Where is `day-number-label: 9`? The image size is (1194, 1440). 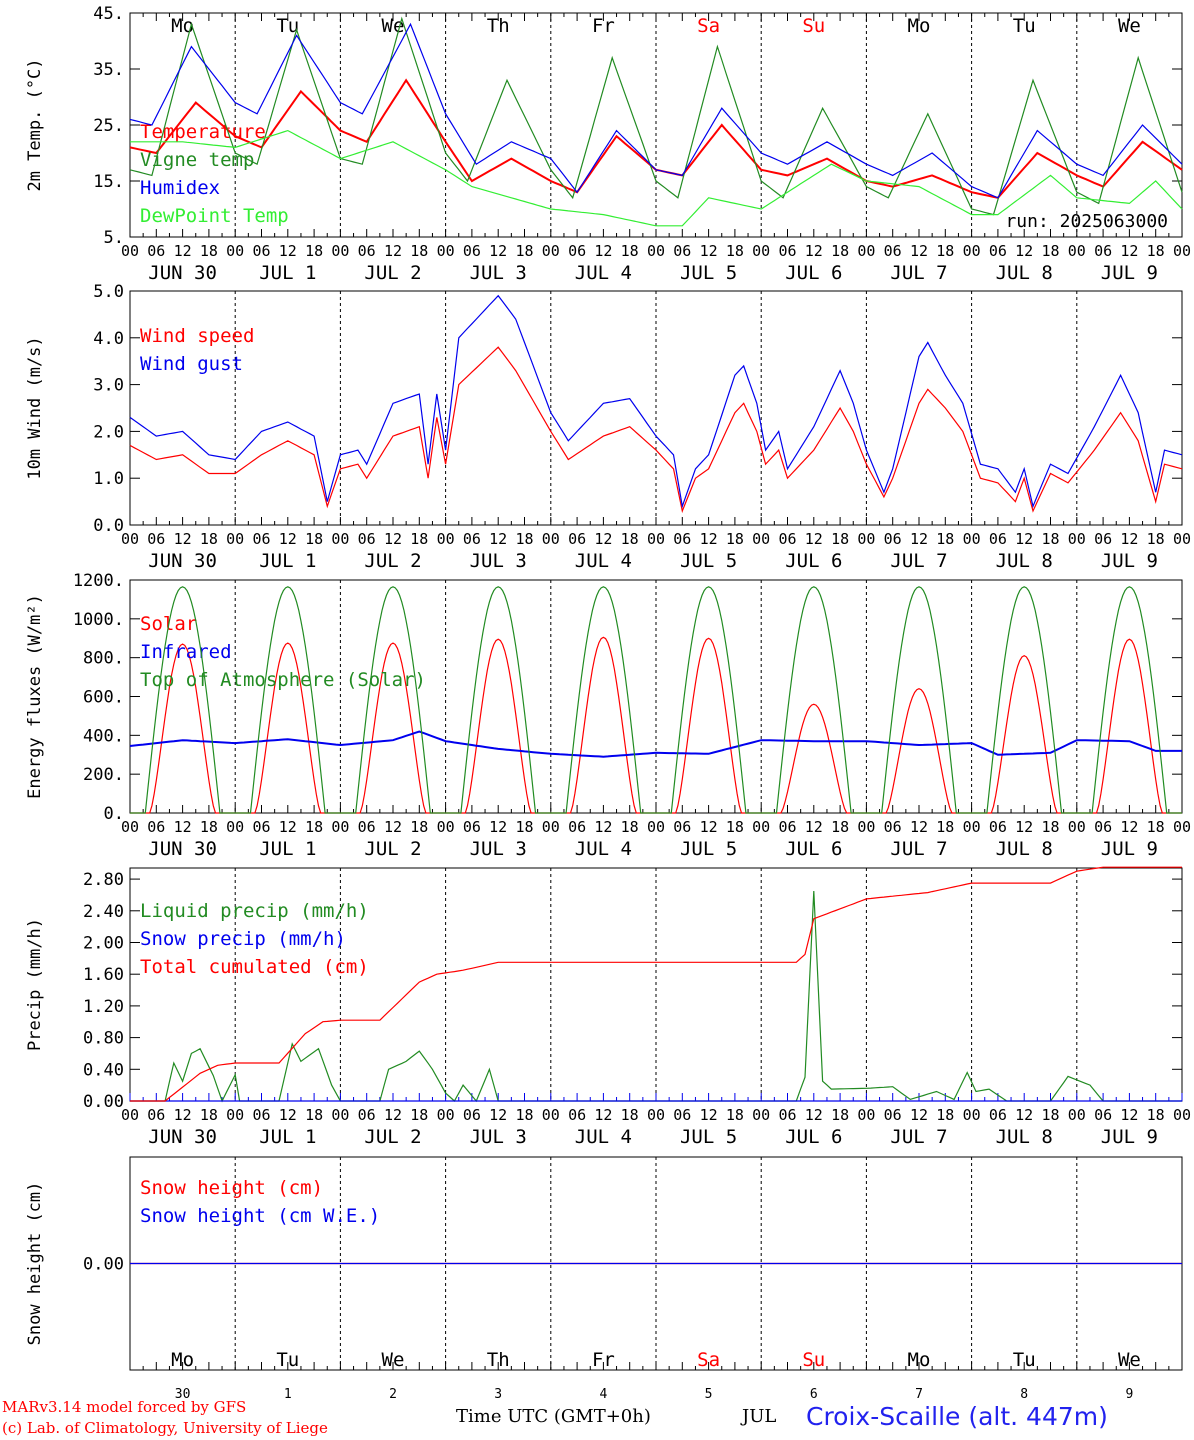
day-number-label: 9 is located at coordinates (1129, 1394).